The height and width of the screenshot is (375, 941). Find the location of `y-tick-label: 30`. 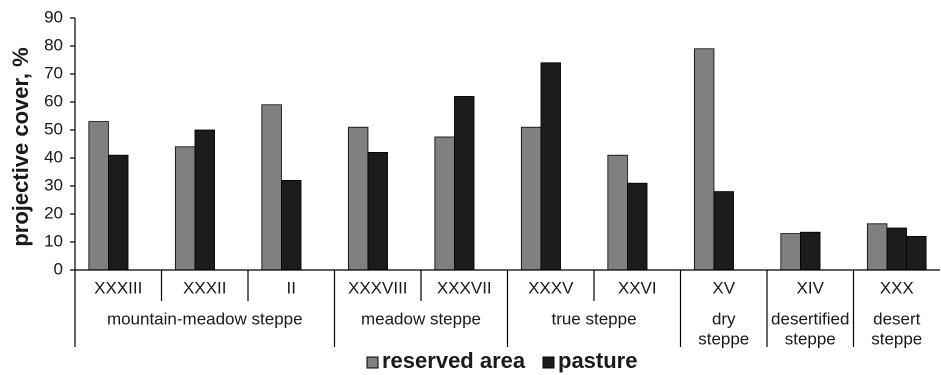

y-tick-label: 30 is located at coordinates (53, 184).